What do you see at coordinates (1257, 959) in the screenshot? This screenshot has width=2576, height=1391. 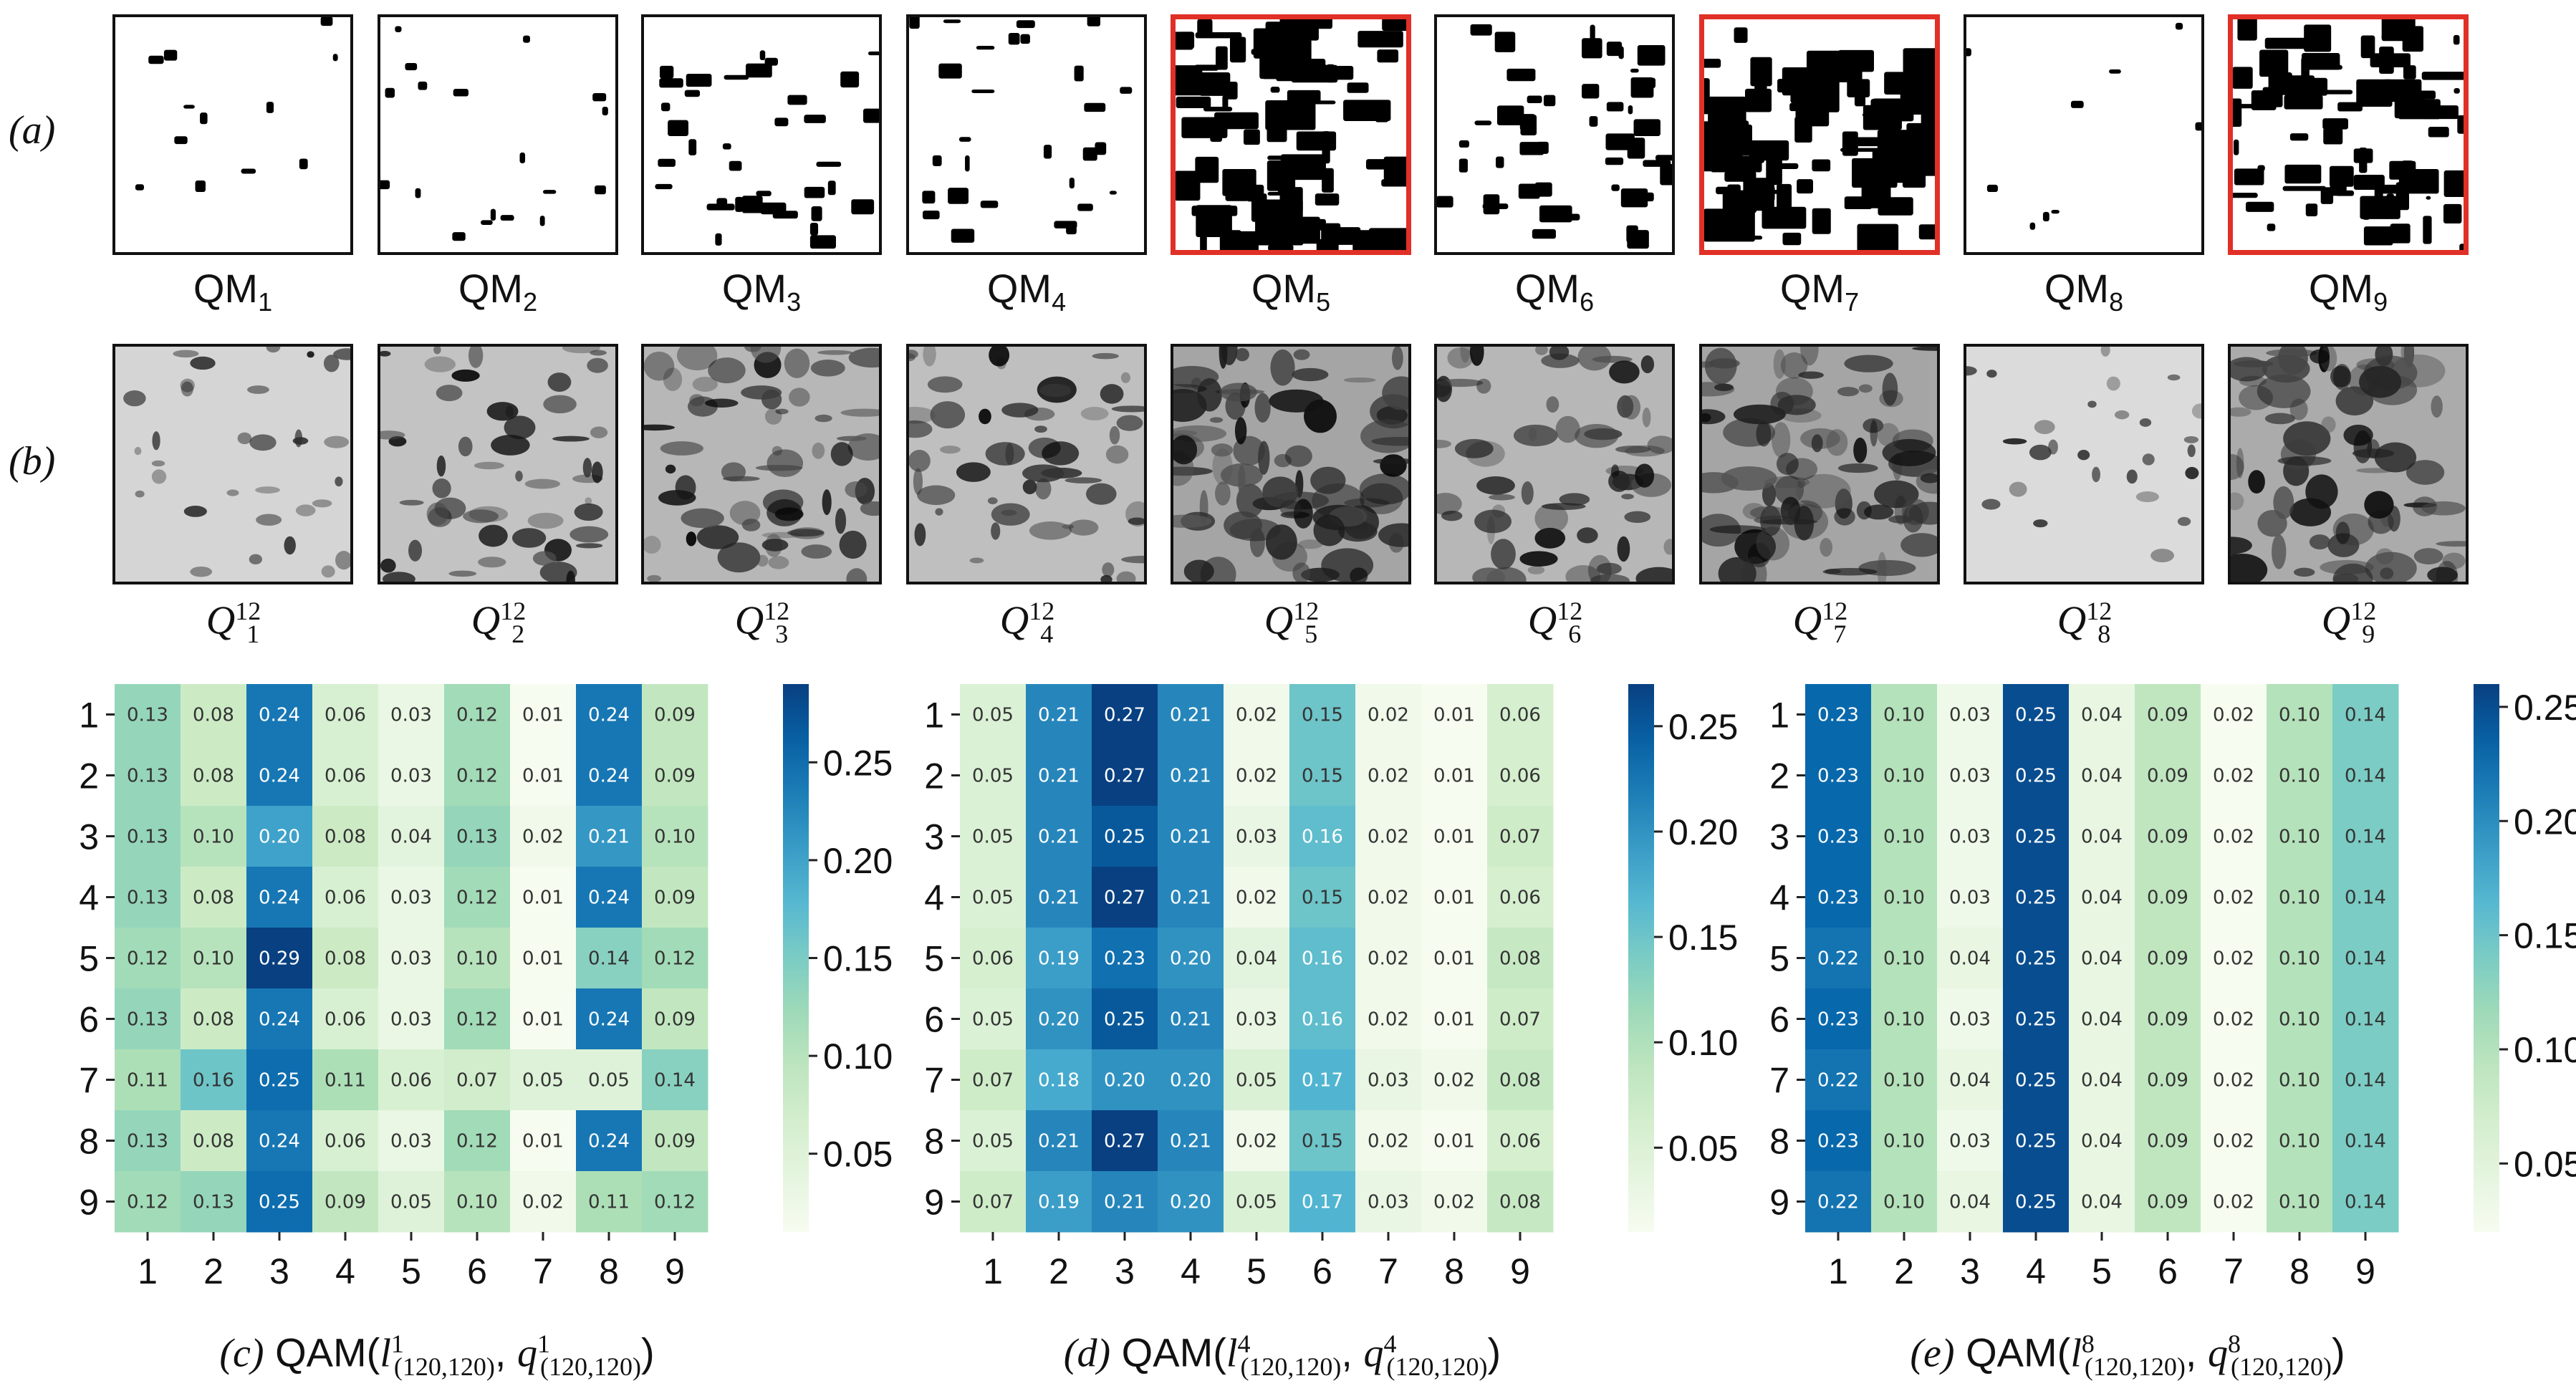 I see `cell-value-label: 0.04` at bounding box center [1257, 959].